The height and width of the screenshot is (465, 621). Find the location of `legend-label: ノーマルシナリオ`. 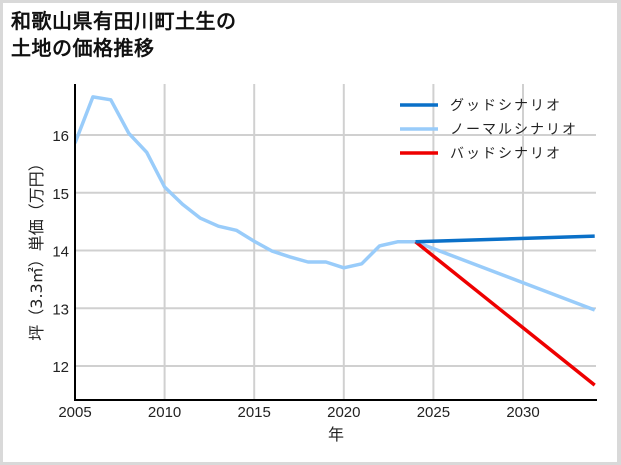

legend-label: ノーマルシナリオ is located at coordinates (514, 130).